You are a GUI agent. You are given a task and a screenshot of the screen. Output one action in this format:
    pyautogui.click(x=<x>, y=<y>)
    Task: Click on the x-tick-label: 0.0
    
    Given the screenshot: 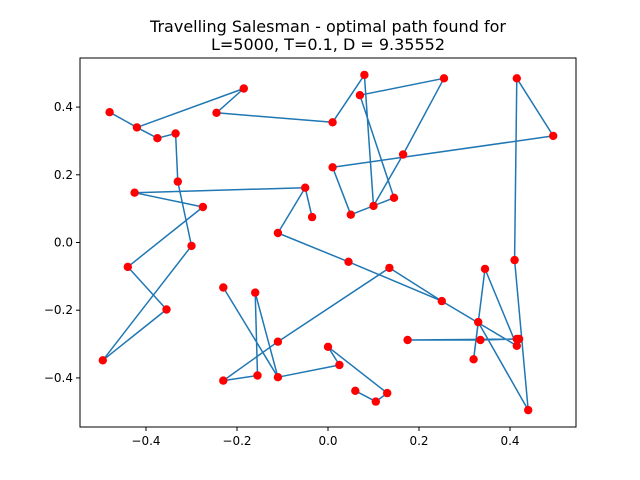 What is the action you would take?
    pyautogui.click(x=327, y=441)
    